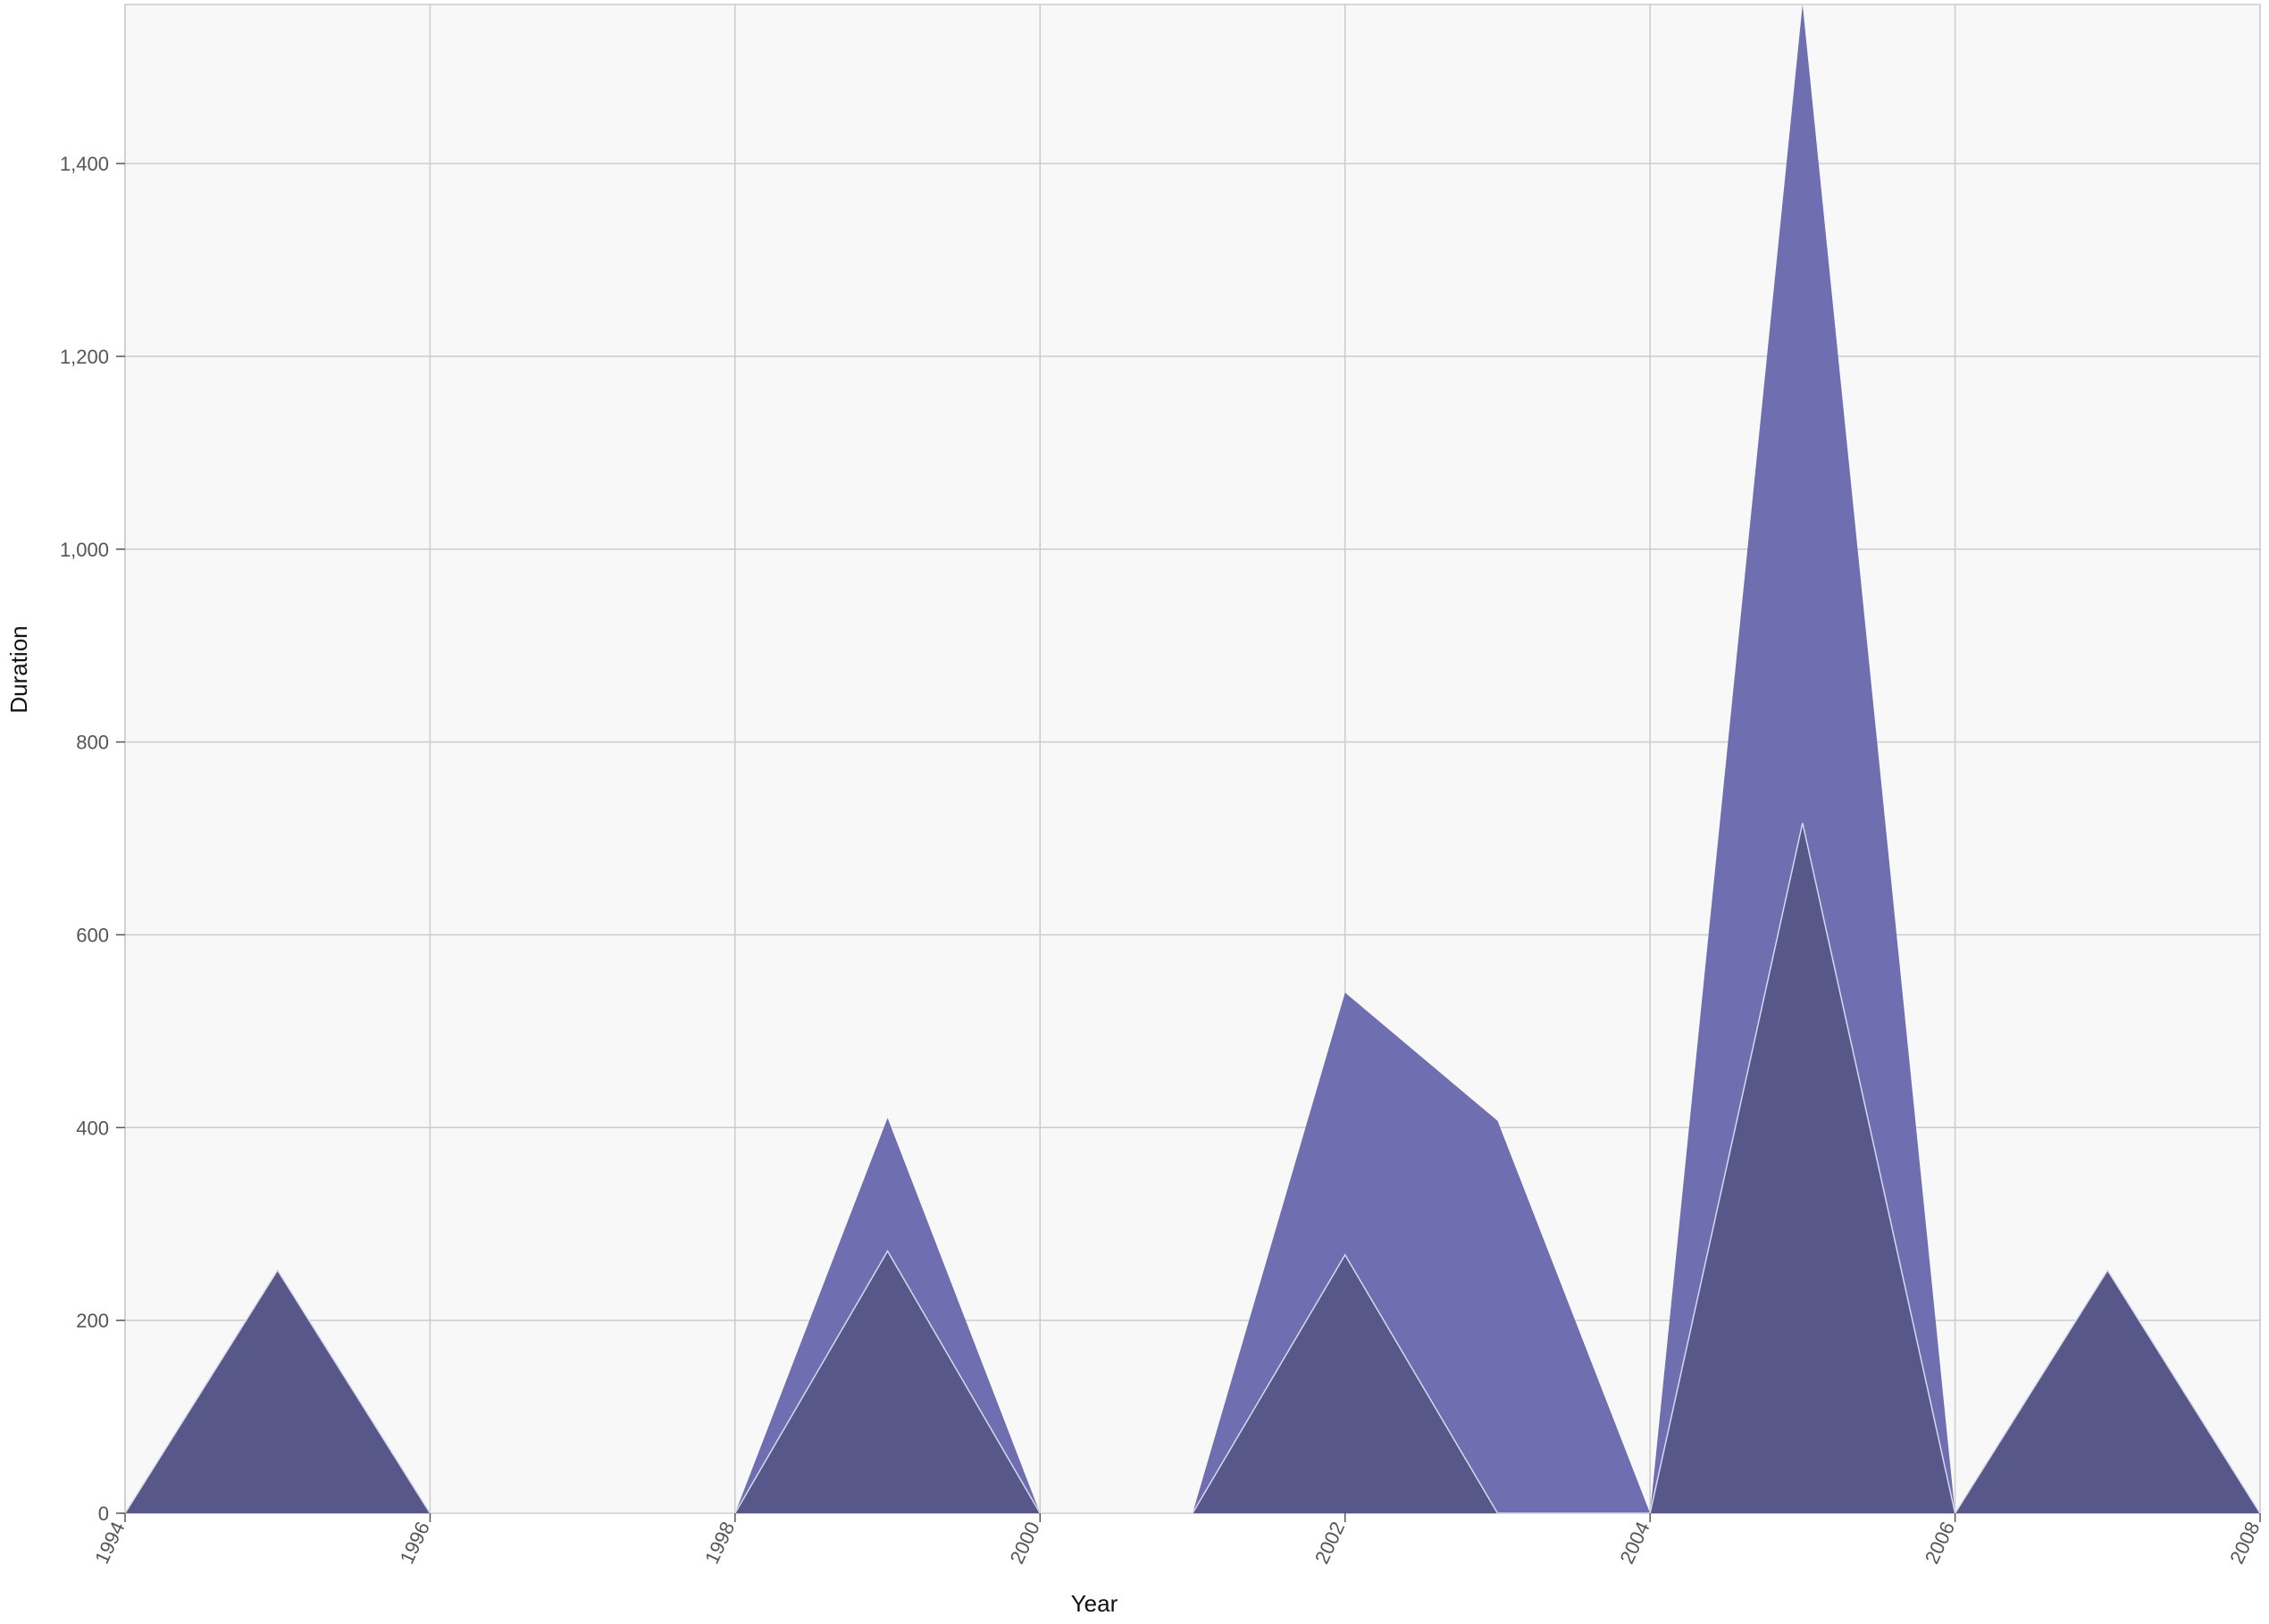 This screenshot has height=1624, width=2269. I want to click on x-tick-label: 2006, so click(1940, 1543).